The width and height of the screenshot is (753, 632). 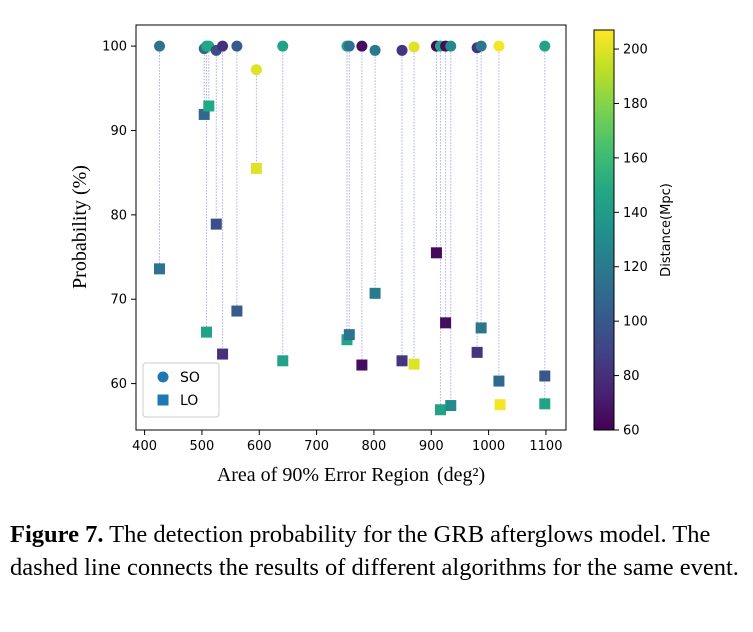 What do you see at coordinates (259, 446) in the screenshot?
I see `x-tick-label: 600` at bounding box center [259, 446].